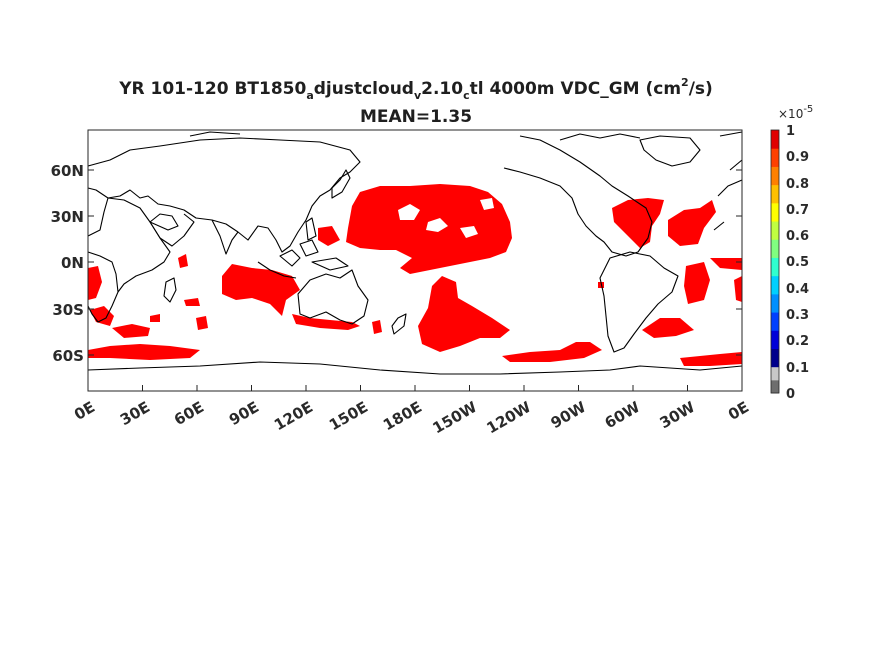 This screenshot has height=656, width=875. What do you see at coordinates (692, 223) in the screenshot?
I see `north-atlantic-patch-east` at bounding box center [692, 223].